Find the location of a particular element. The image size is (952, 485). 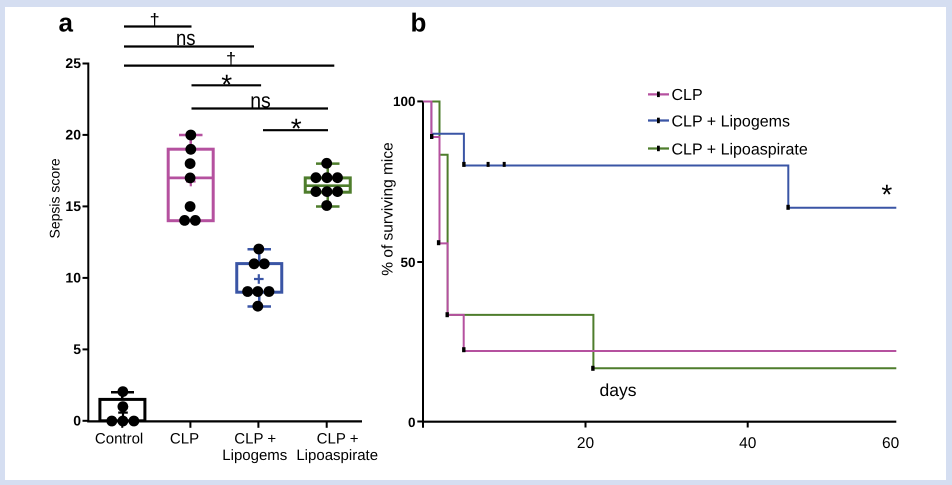

svg-text: a is located at coordinates (66, 23).